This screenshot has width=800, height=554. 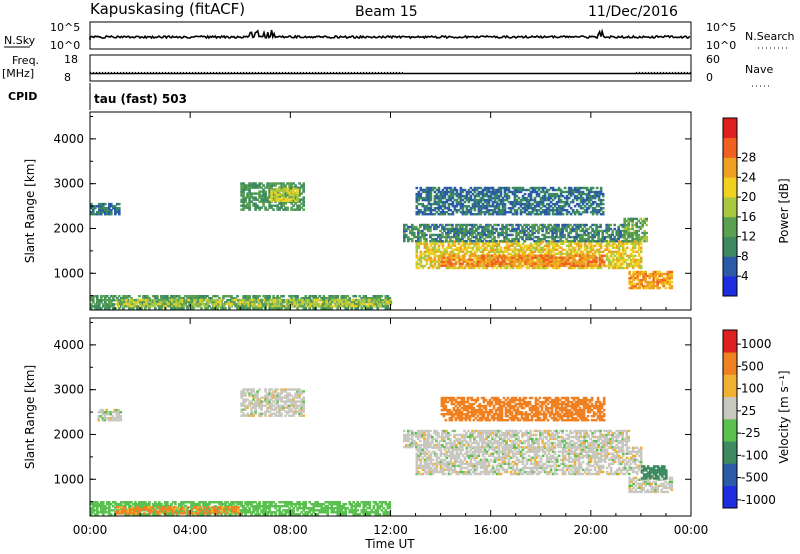 What do you see at coordinates (770, 36) in the screenshot?
I see `nsearch-label: N.Search` at bounding box center [770, 36].